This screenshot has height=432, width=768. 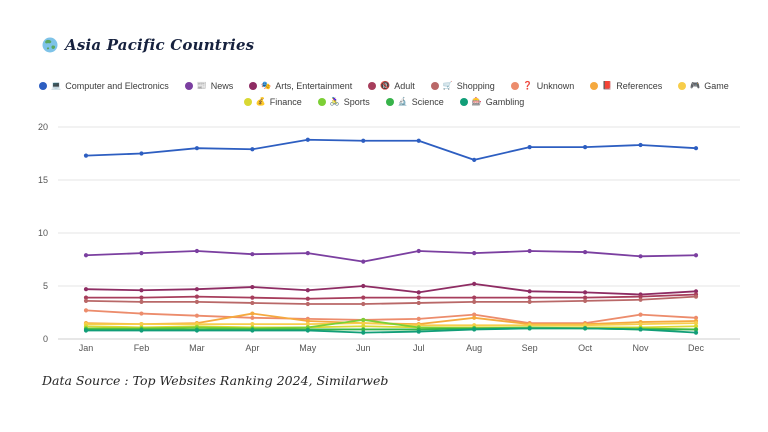 What do you see at coordinates (505, 102) in the screenshot?
I see `legend-label-gambling: Gambling` at bounding box center [505, 102].